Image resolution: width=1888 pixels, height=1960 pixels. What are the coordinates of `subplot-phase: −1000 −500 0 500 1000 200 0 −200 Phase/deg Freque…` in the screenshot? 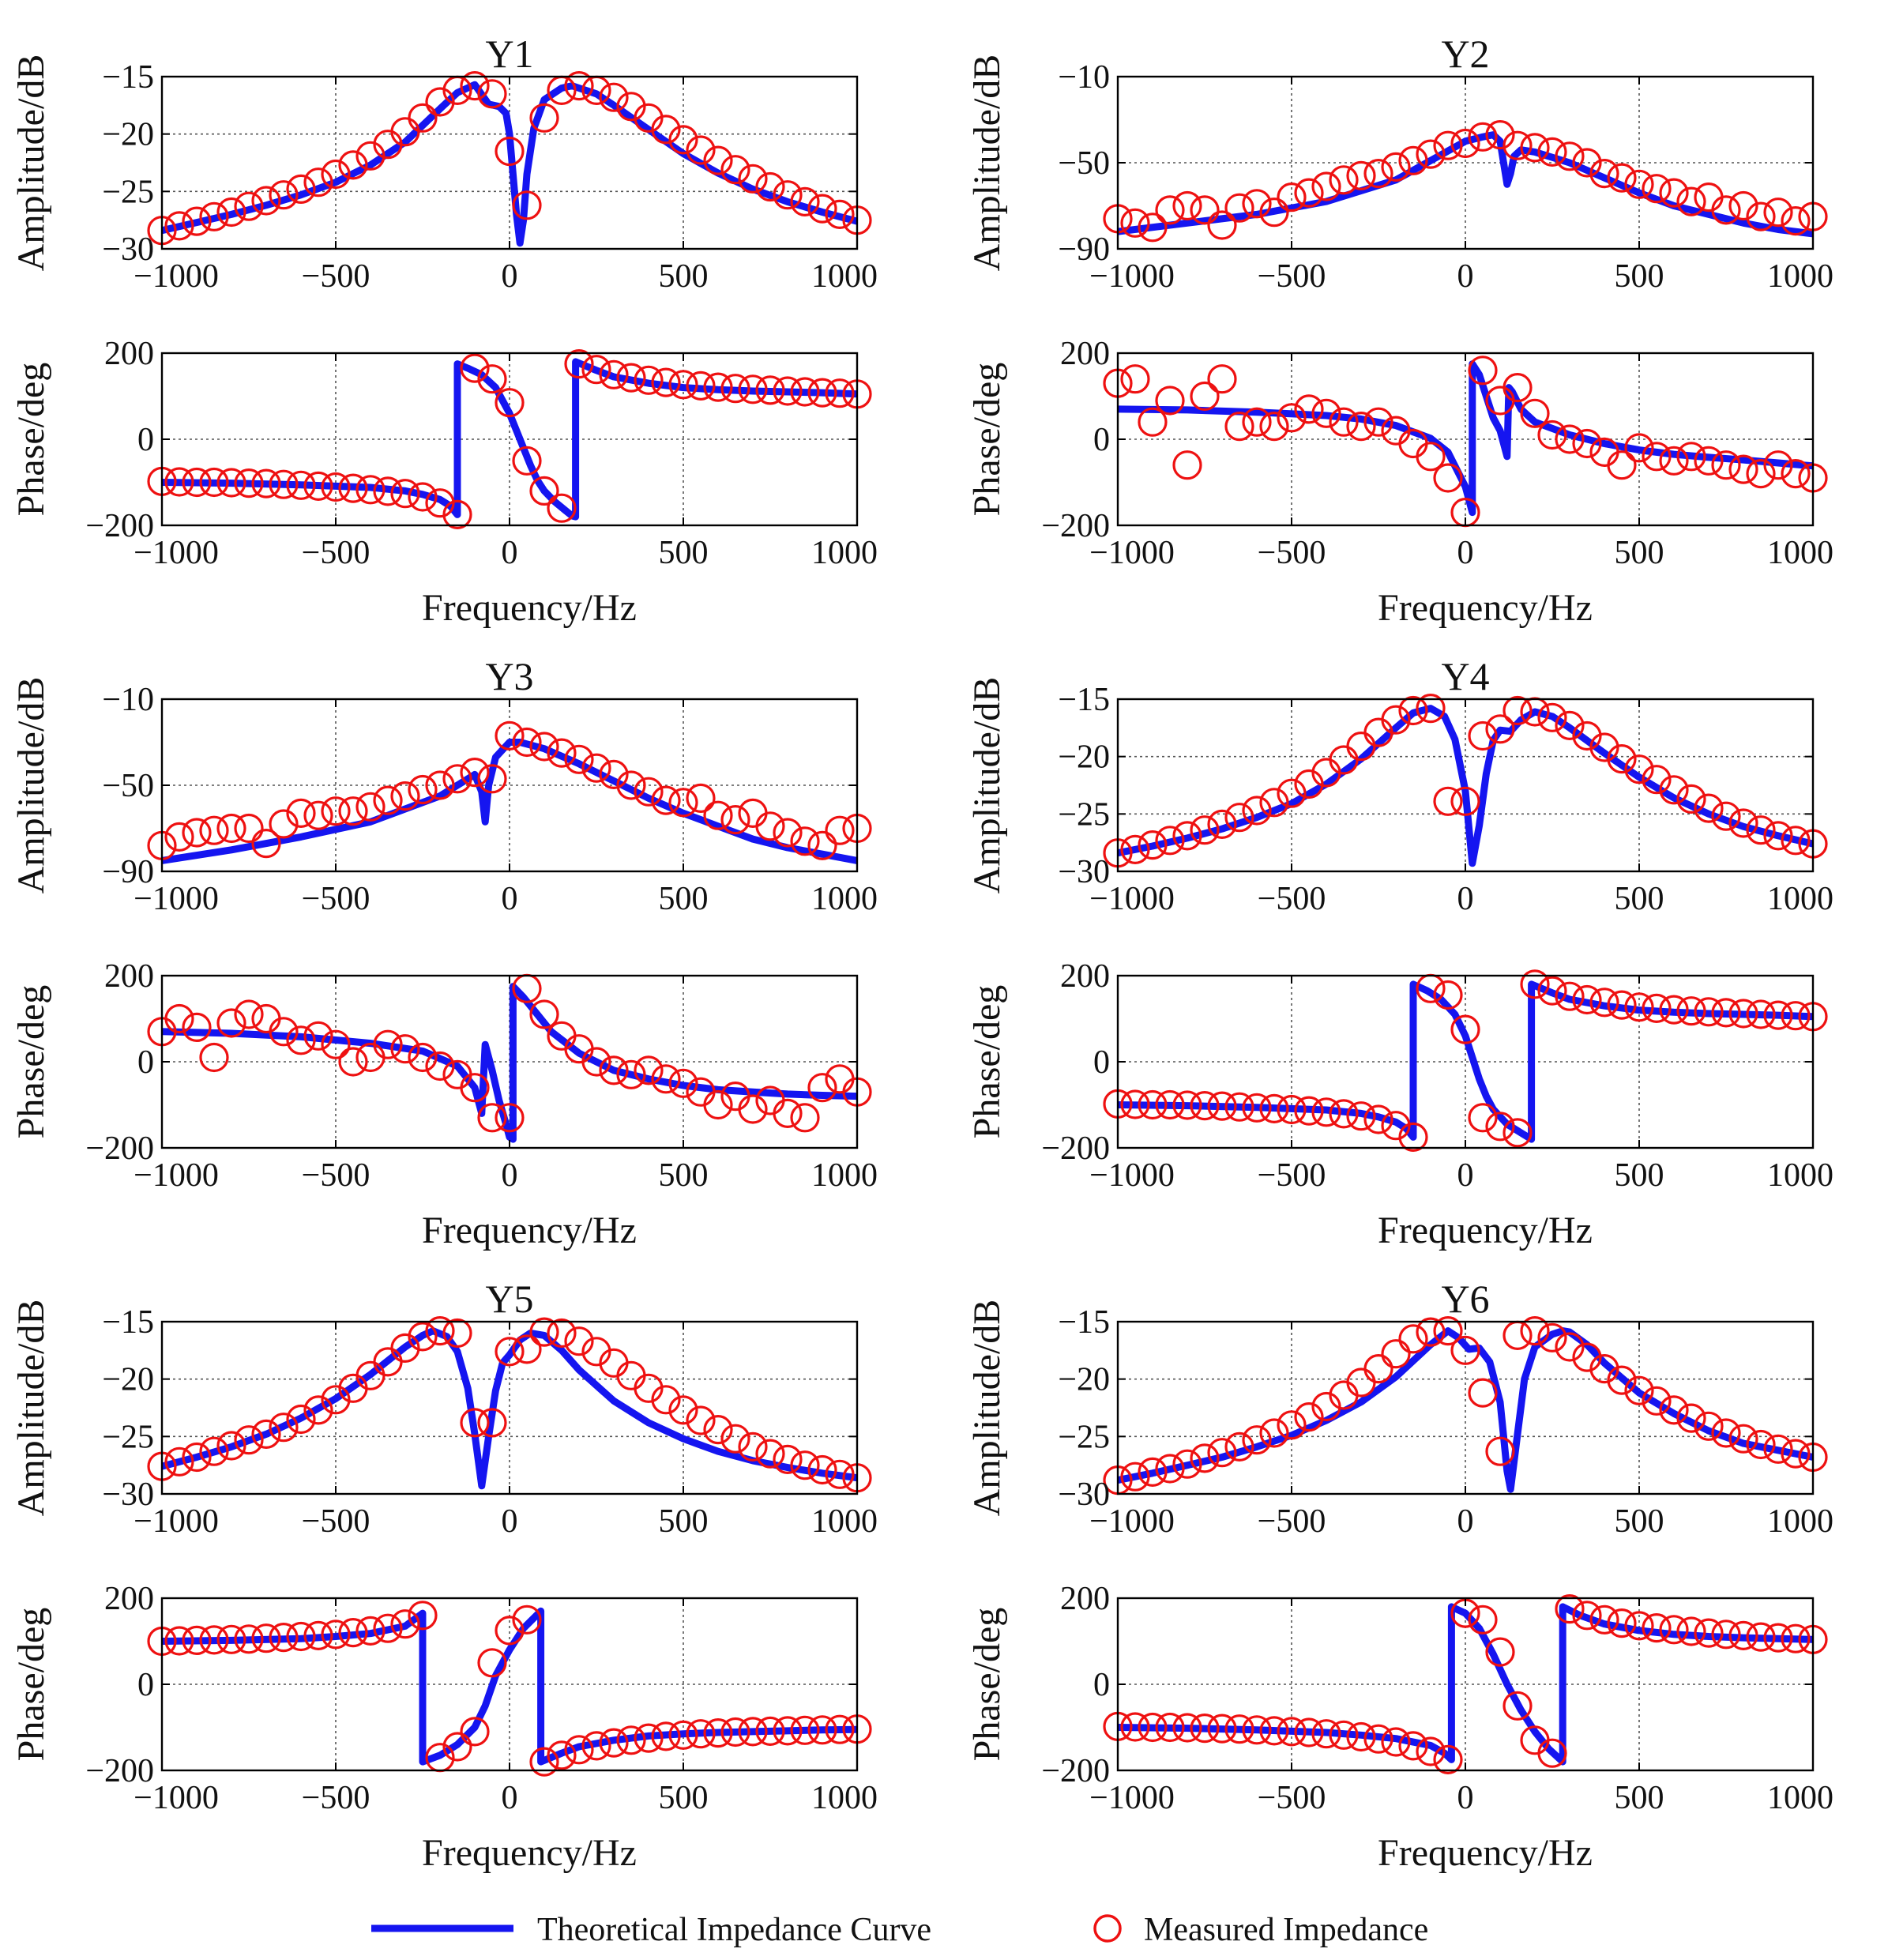 It's located at (1399, 1104).